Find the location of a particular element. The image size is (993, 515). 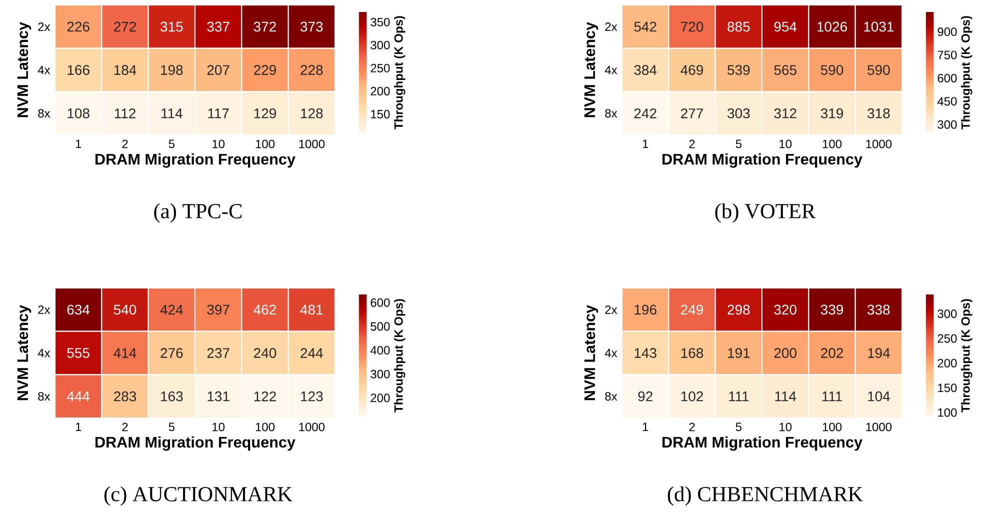

color-bar-label: 500 is located at coordinates (380, 326).